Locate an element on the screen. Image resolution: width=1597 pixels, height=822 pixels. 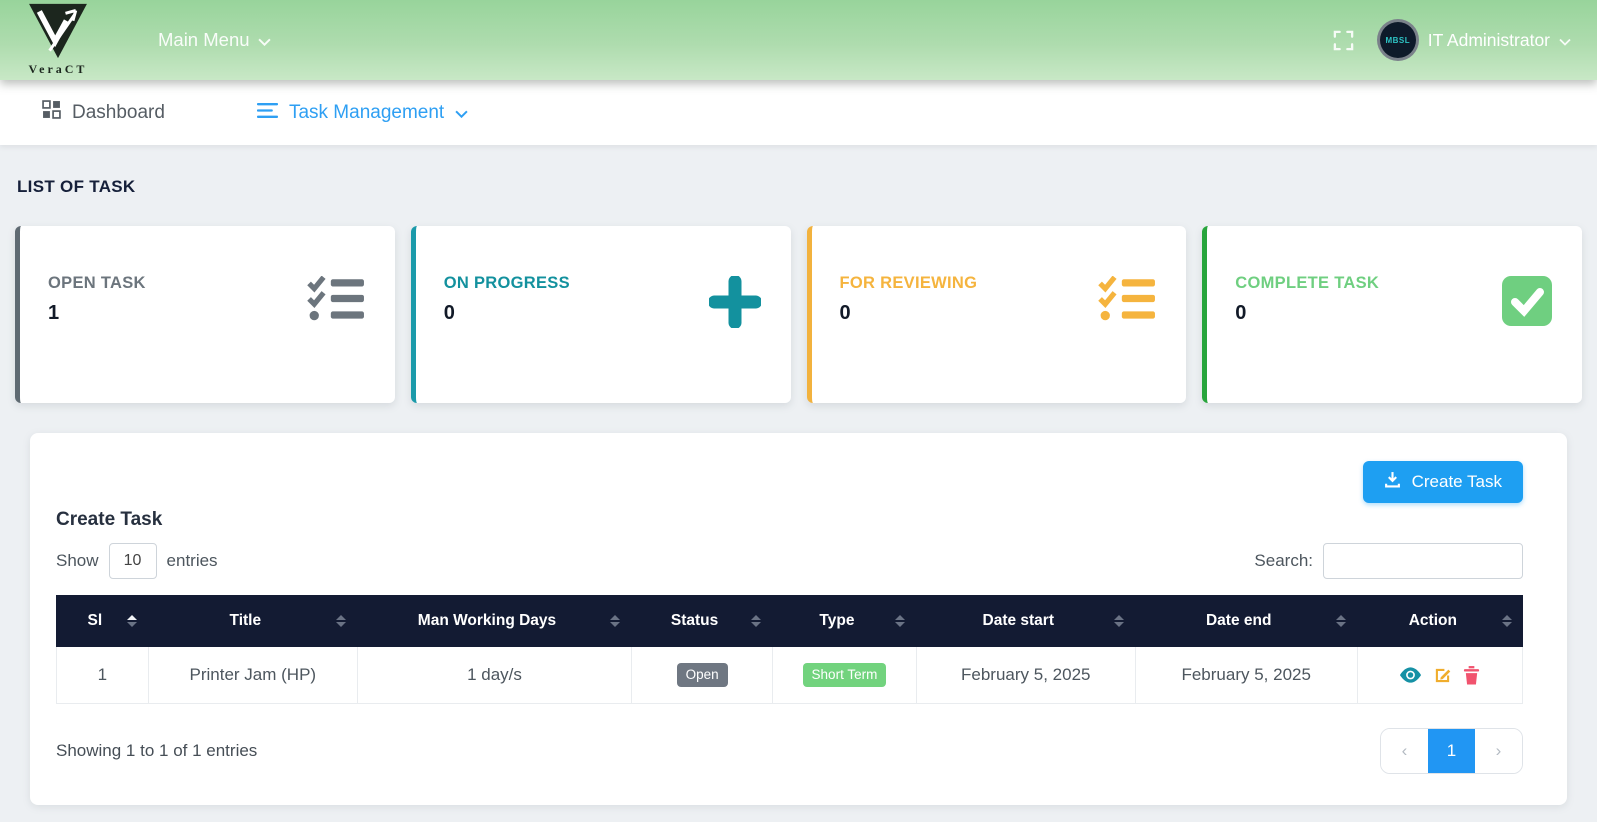
column-header-man-working-days: Man Working Days is located at coordinates (494, 621).